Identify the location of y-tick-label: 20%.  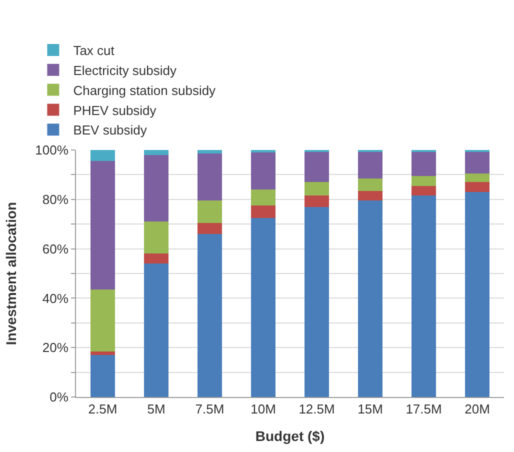
(55, 348).